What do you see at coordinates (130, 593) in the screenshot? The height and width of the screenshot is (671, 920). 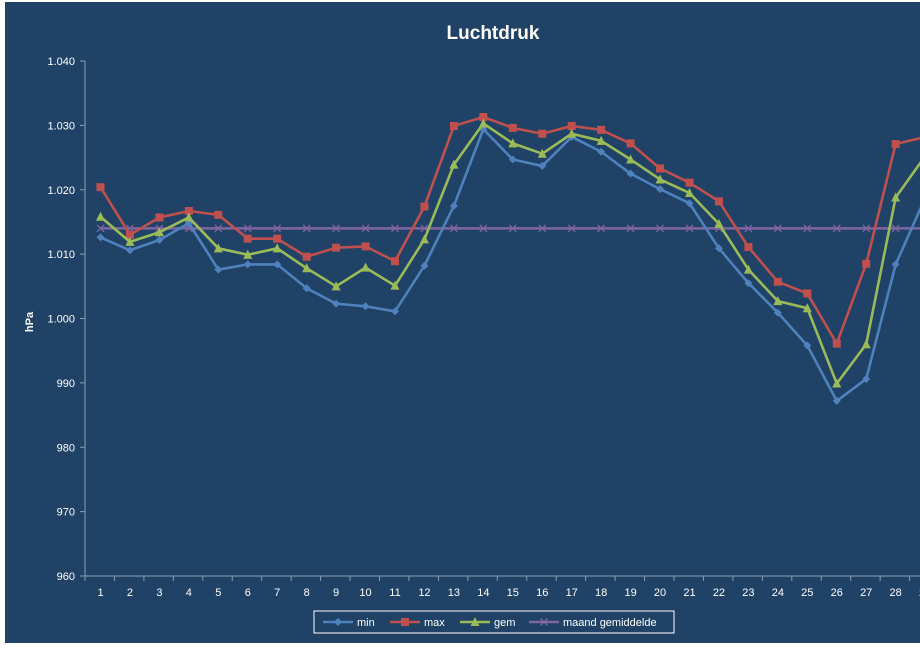 I see `x-tick-label: 2` at bounding box center [130, 593].